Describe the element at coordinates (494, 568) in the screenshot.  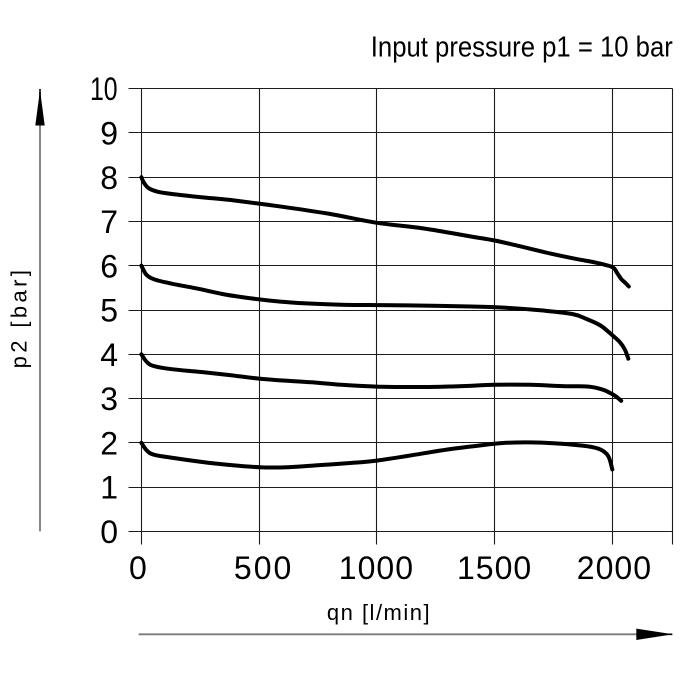
I see `svg-text: 1500` at that location.